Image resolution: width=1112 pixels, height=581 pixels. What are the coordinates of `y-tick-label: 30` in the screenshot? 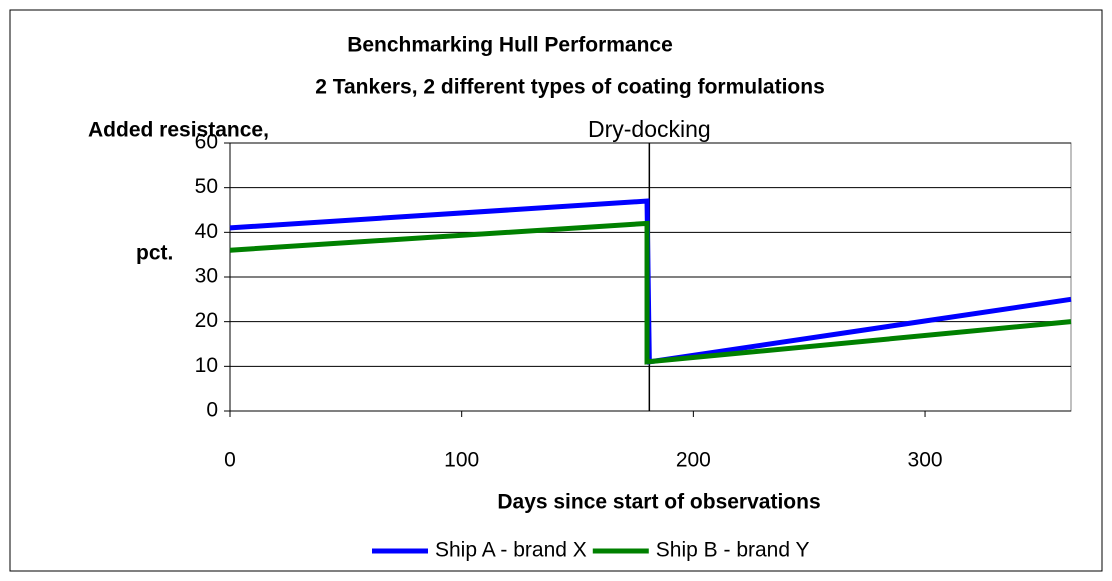 It's located at (206, 276).